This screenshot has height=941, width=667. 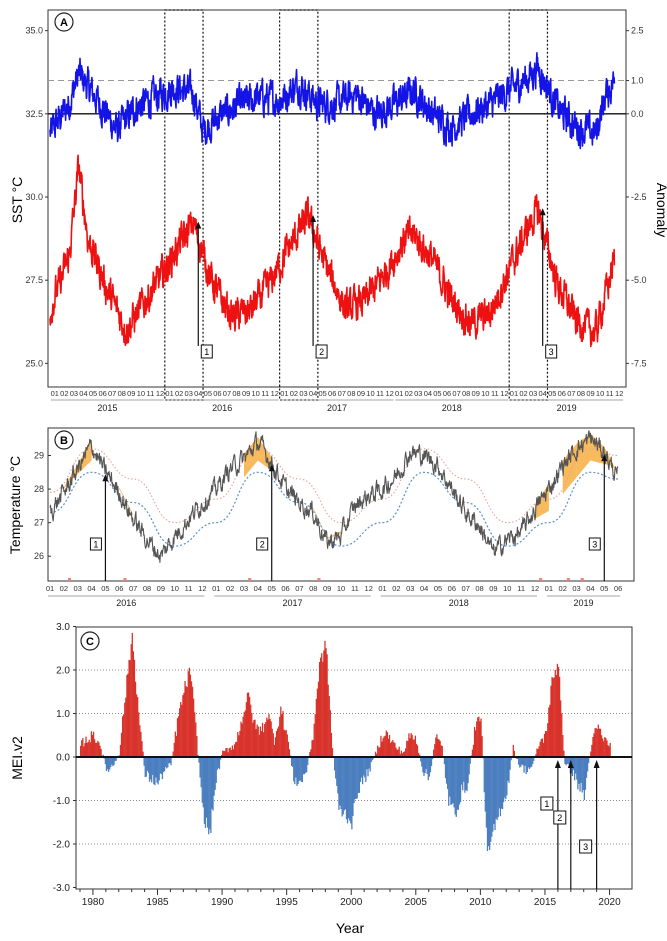 I want to click on marker-label-3: 3, so click(x=594, y=545).